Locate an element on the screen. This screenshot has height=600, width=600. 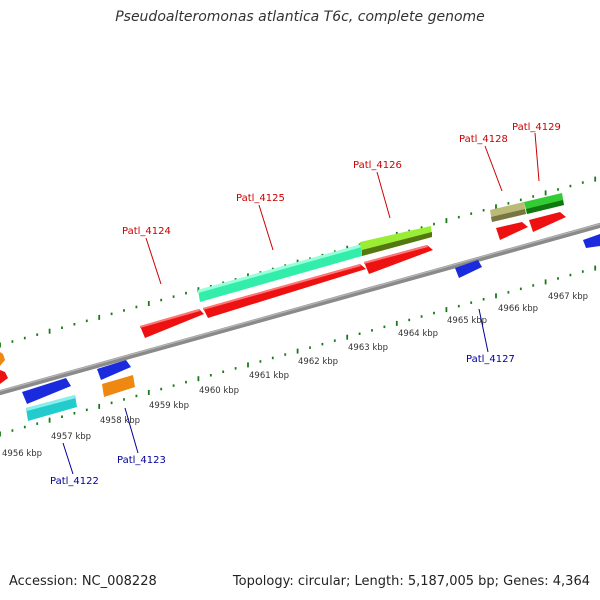
label-patl-4128: Patl_4128 is located at coordinates (483, 139).